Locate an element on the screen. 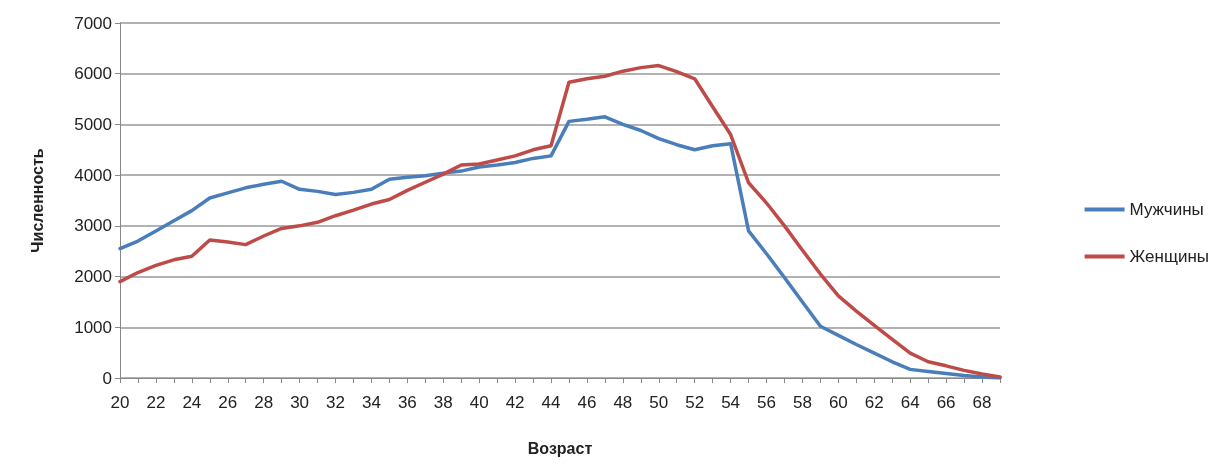 The height and width of the screenshot is (466, 1224). x-tick-label: 62 is located at coordinates (874, 402).